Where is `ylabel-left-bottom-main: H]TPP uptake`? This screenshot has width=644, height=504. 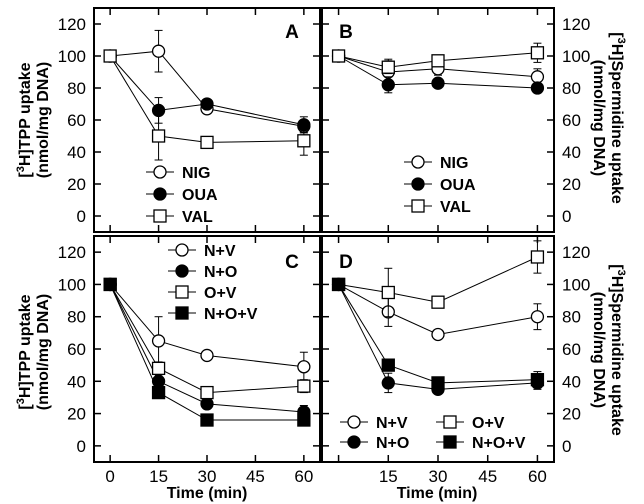 ylabel-left-bottom-main: H]TPP uptake is located at coordinates (25, 346).